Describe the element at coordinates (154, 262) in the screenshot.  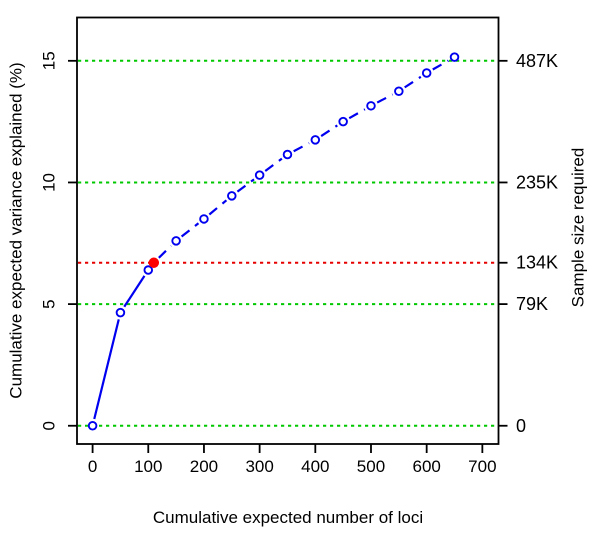
I see `highlight-point` at that location.